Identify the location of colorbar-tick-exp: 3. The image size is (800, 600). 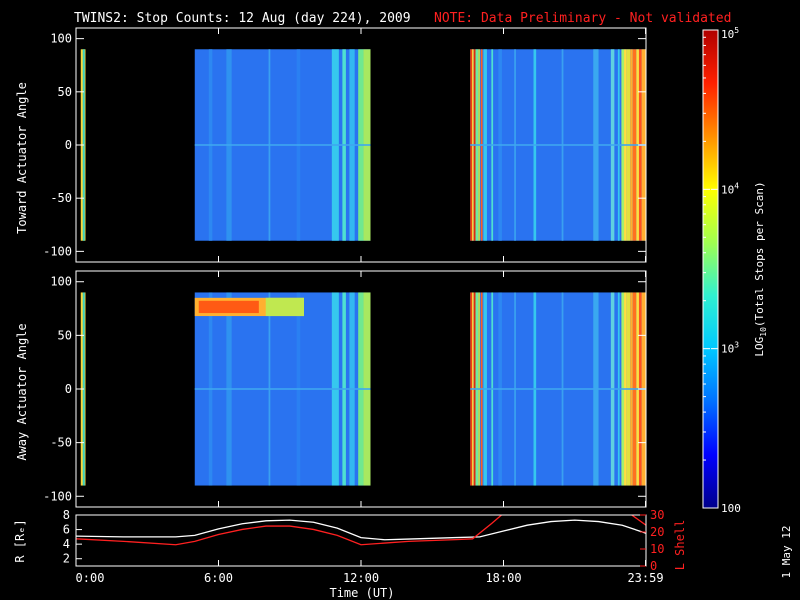
(736, 345).